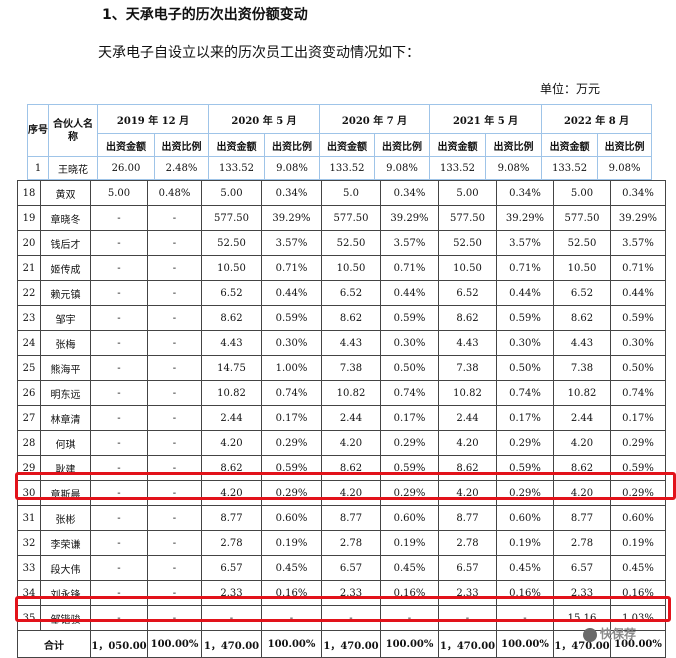  What do you see at coordinates (525, 543) in the screenshot?
I see `table-cell: 0.19%` at bounding box center [525, 543].